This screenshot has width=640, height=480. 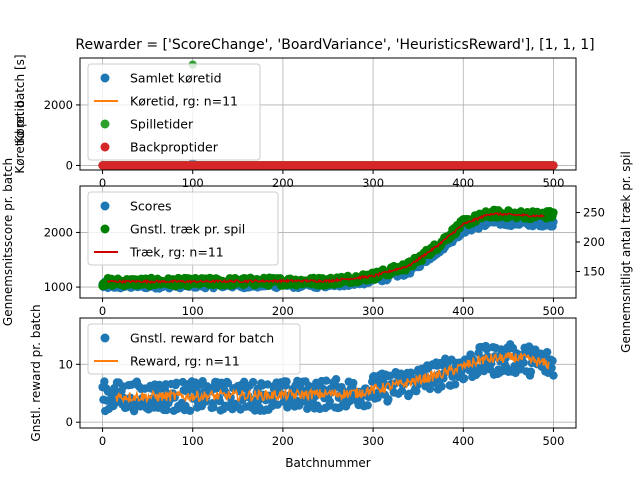 I want to click on y2-axis-label: Gennemsnitligt antal træk pr. spil, so click(x=626, y=252).